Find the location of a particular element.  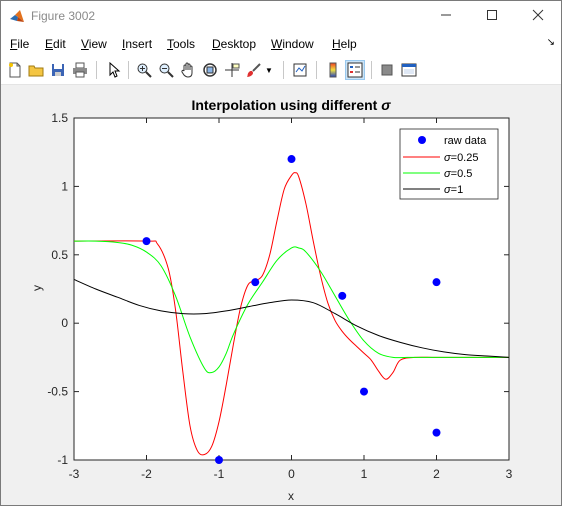

link-plot-icon is located at coordinates (300, 70).